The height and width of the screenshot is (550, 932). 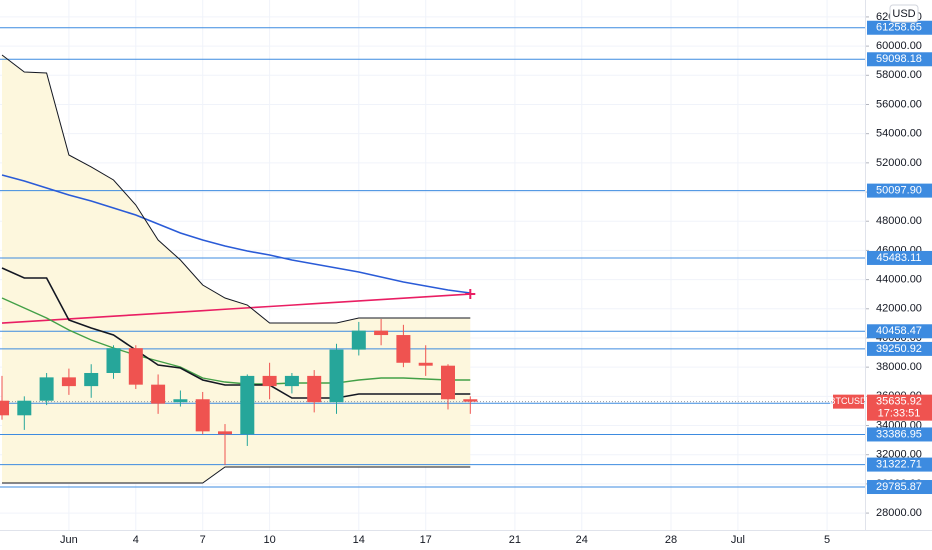 I want to click on last-price-box, so click(x=899, y=407).